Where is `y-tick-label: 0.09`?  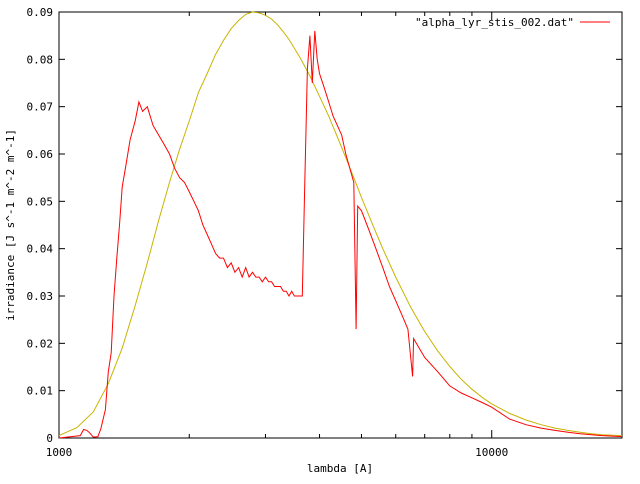
y-tick-label: 0.09 is located at coordinates (40, 12).